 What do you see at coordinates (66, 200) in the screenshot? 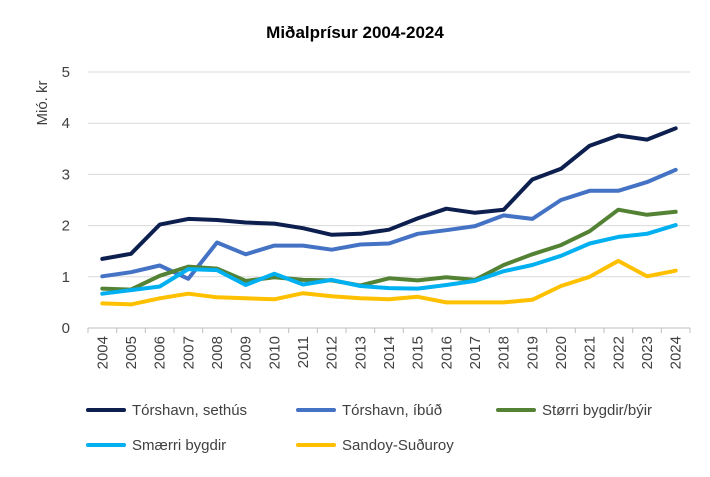
I see `y-axis-ticks: 0 1 2 3 4 5` at bounding box center [66, 200].